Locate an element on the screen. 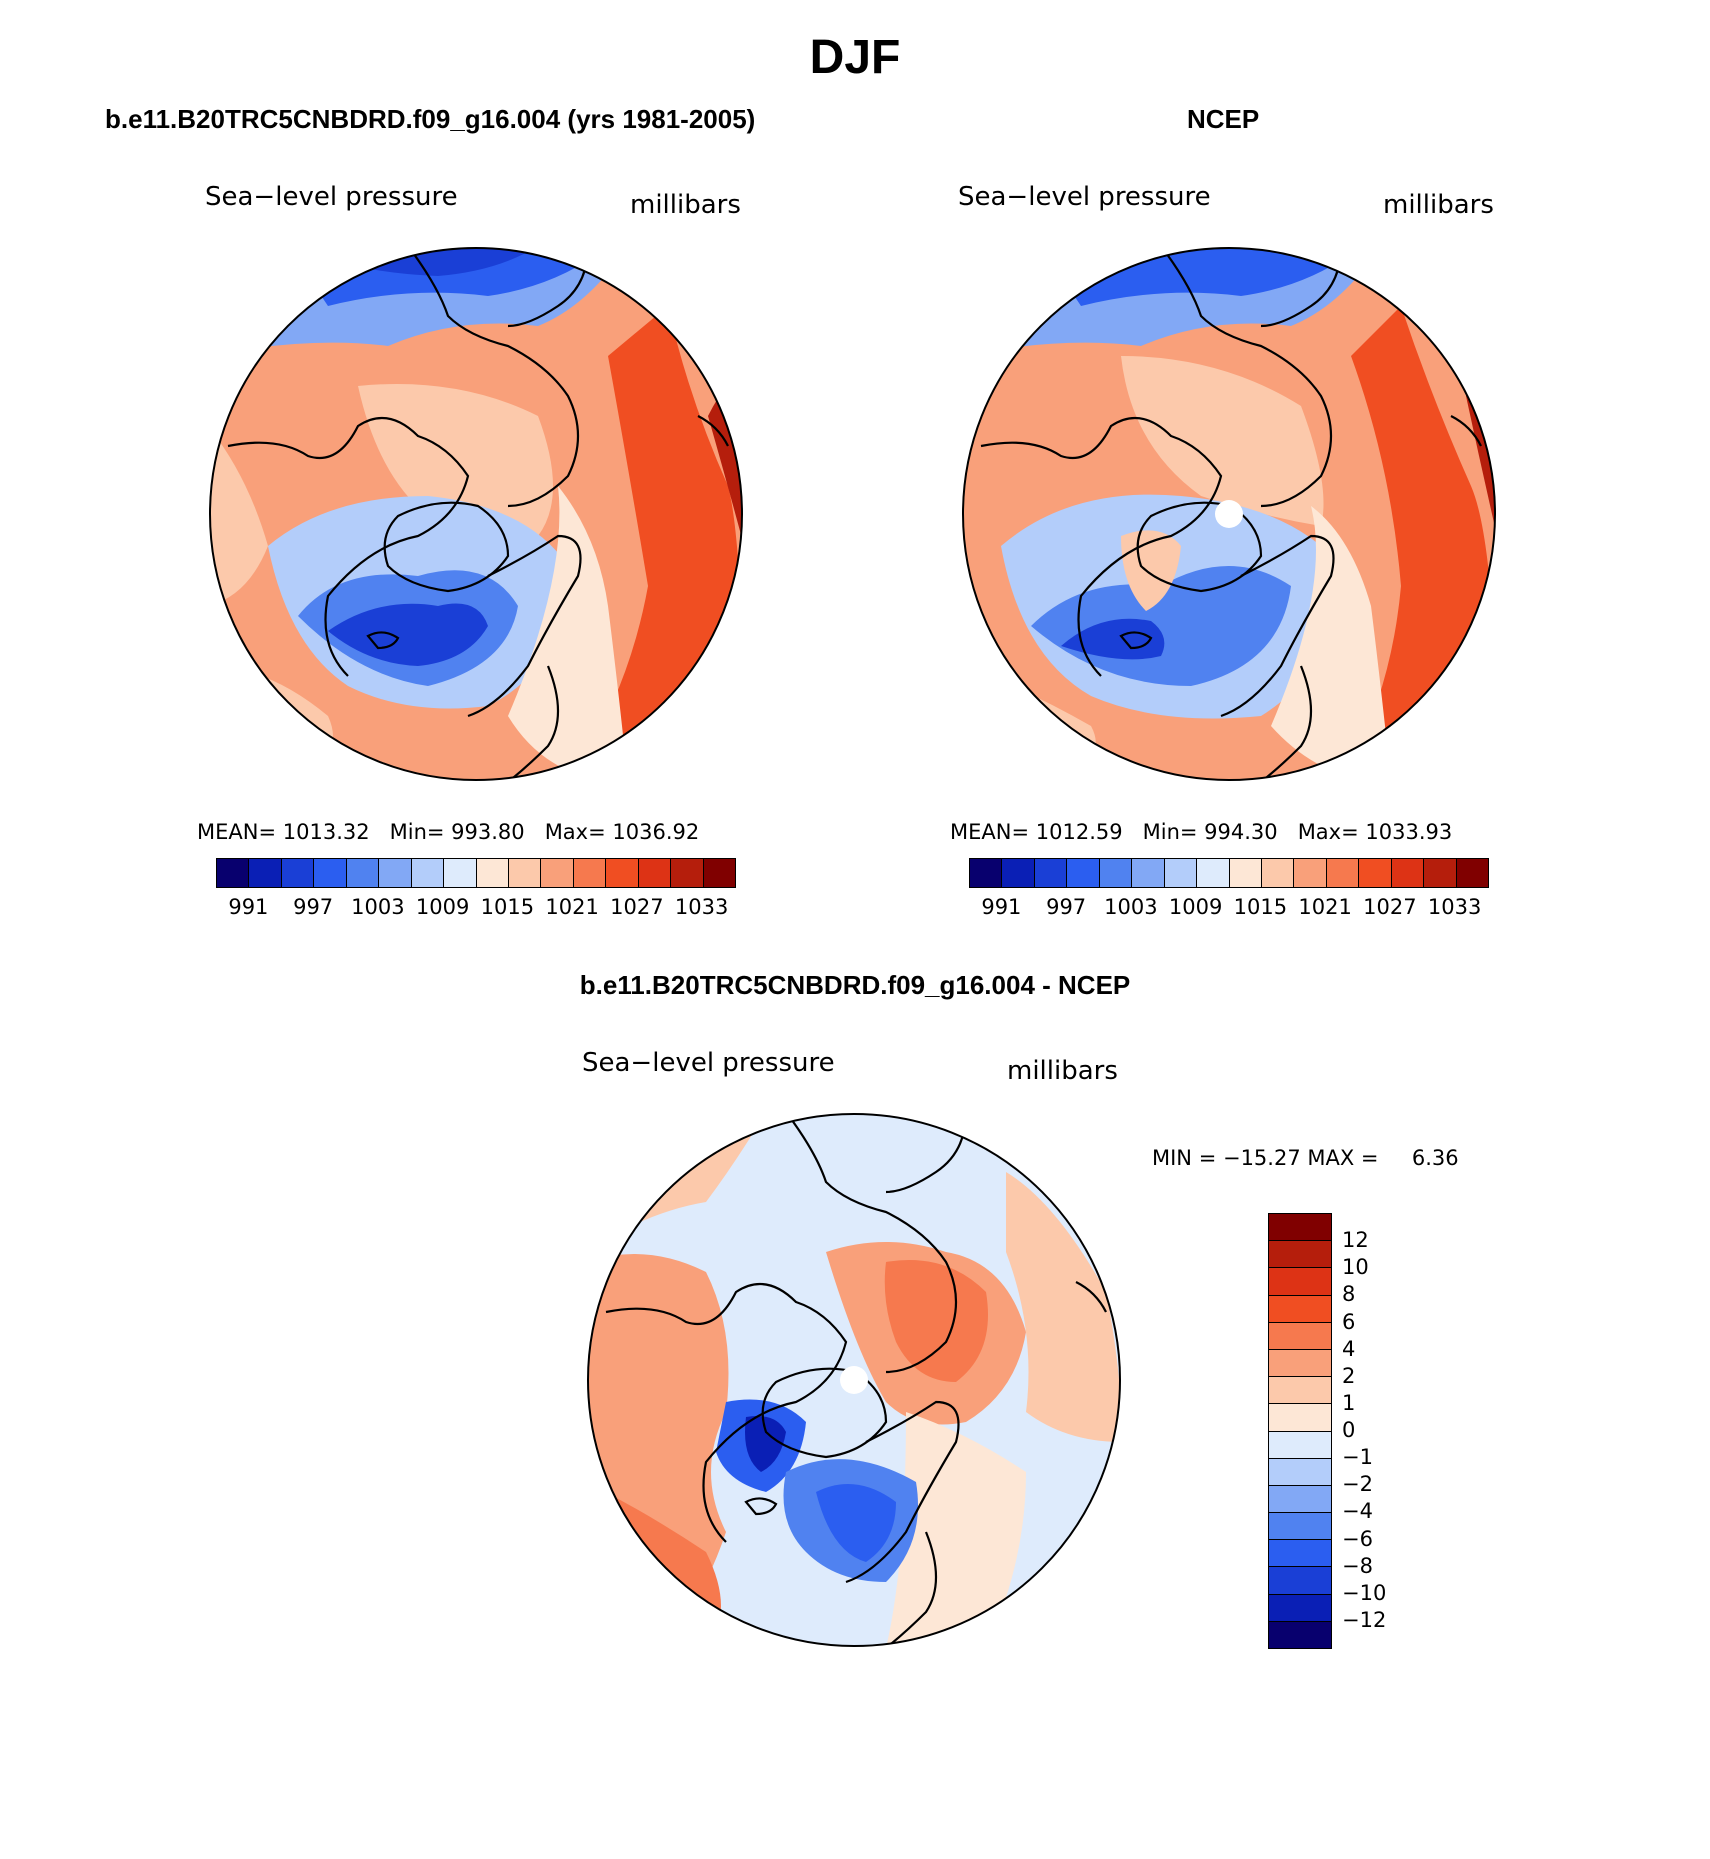  min-value: 994.30 is located at coordinates (1241, 832).